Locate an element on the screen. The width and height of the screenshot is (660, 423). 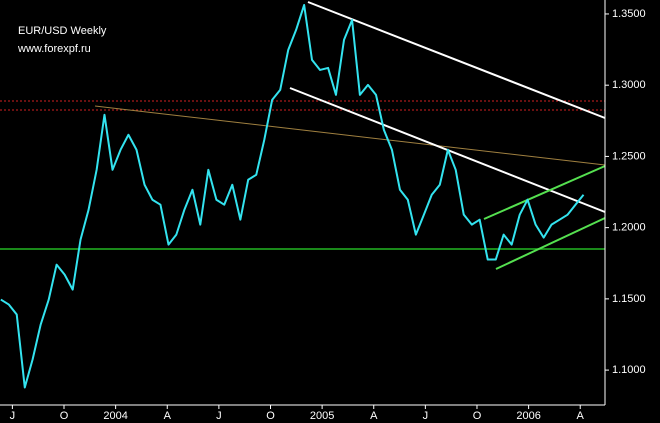
x-tick-label: 2004 is located at coordinates (115, 416).